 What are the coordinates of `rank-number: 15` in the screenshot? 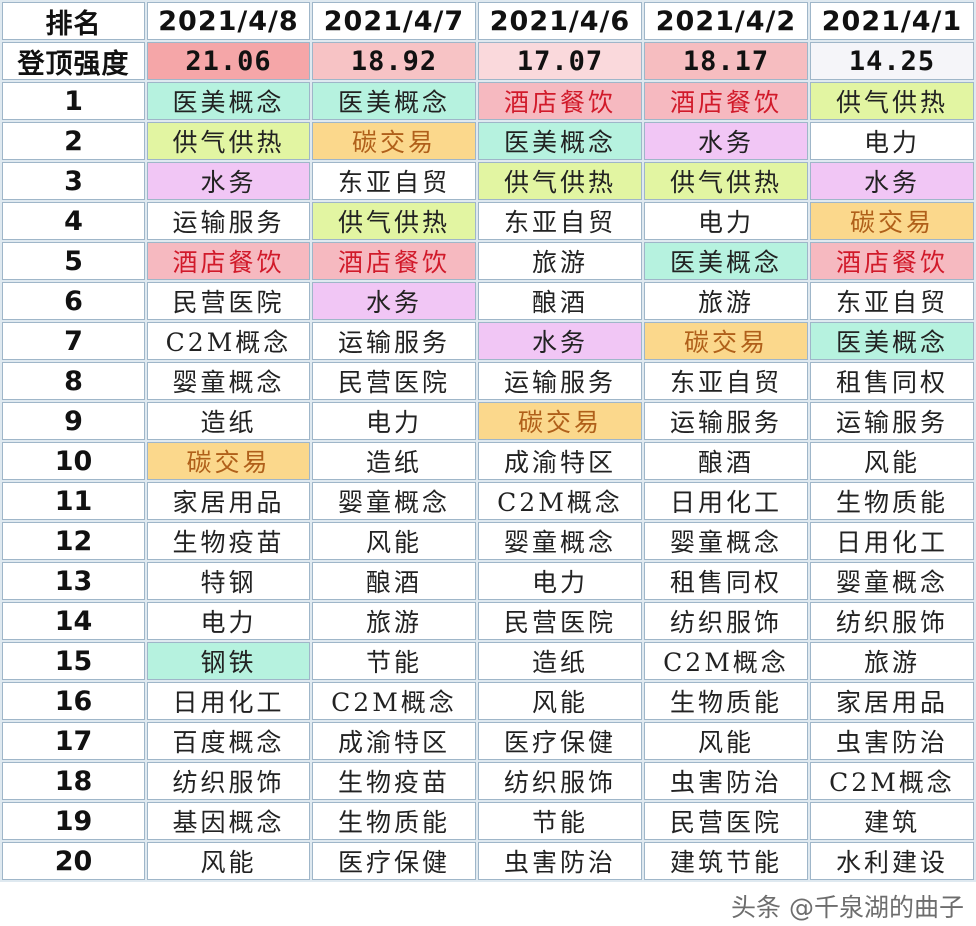 It's located at (73, 661).